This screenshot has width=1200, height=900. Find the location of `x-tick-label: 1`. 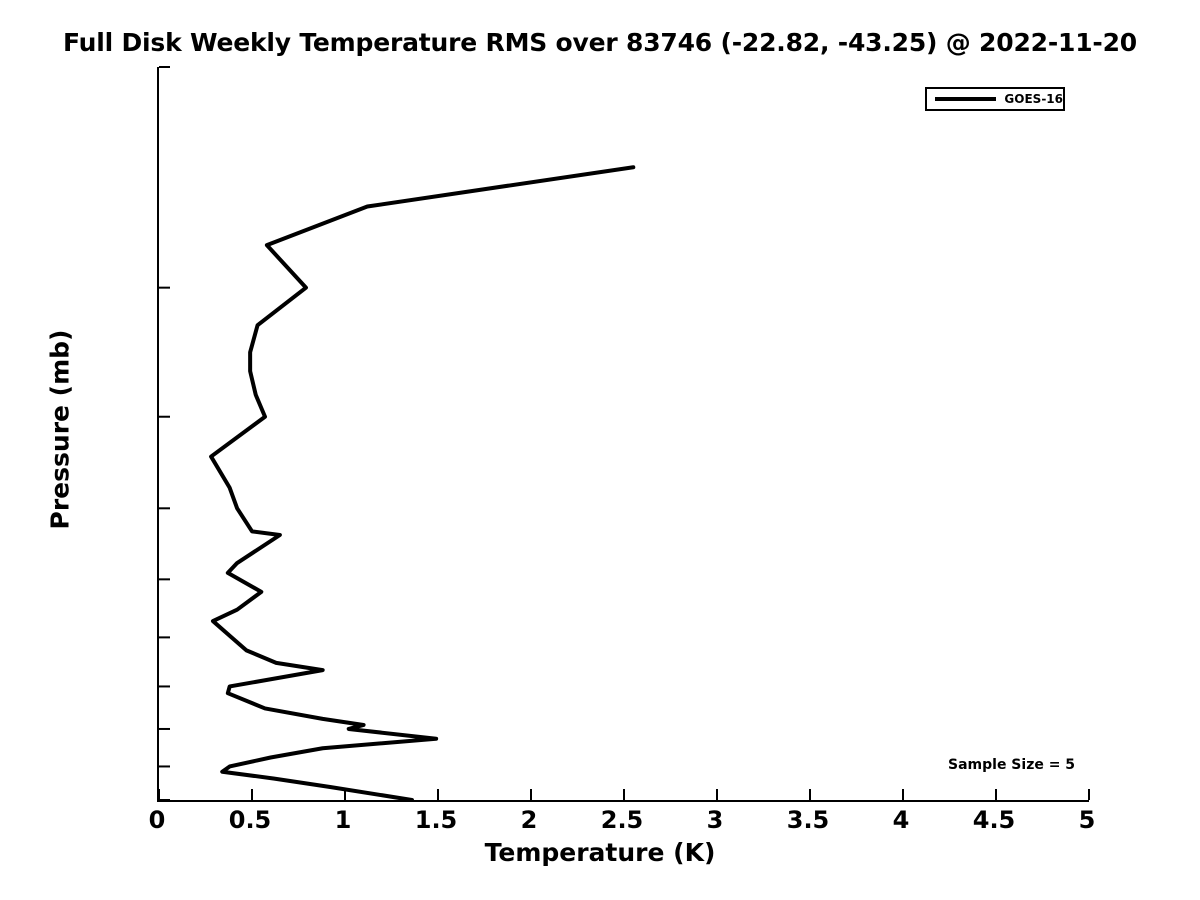

x-tick-label: 1 is located at coordinates (343, 820).